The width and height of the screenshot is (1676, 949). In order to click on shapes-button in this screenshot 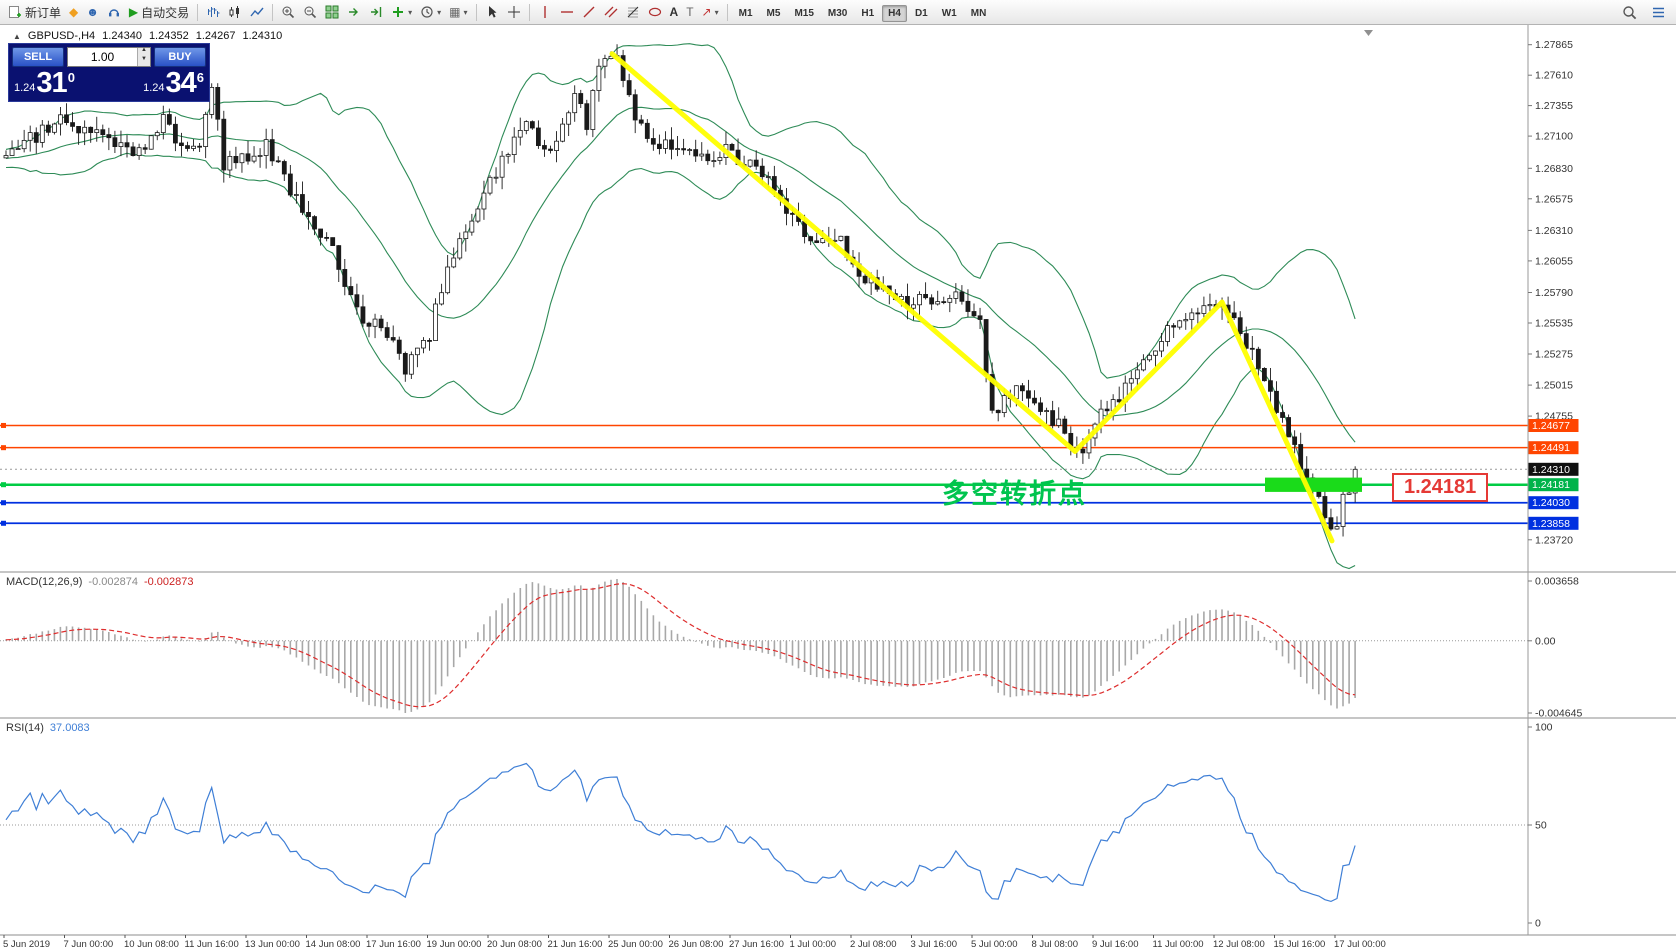, I will do `click(655, 12)`.